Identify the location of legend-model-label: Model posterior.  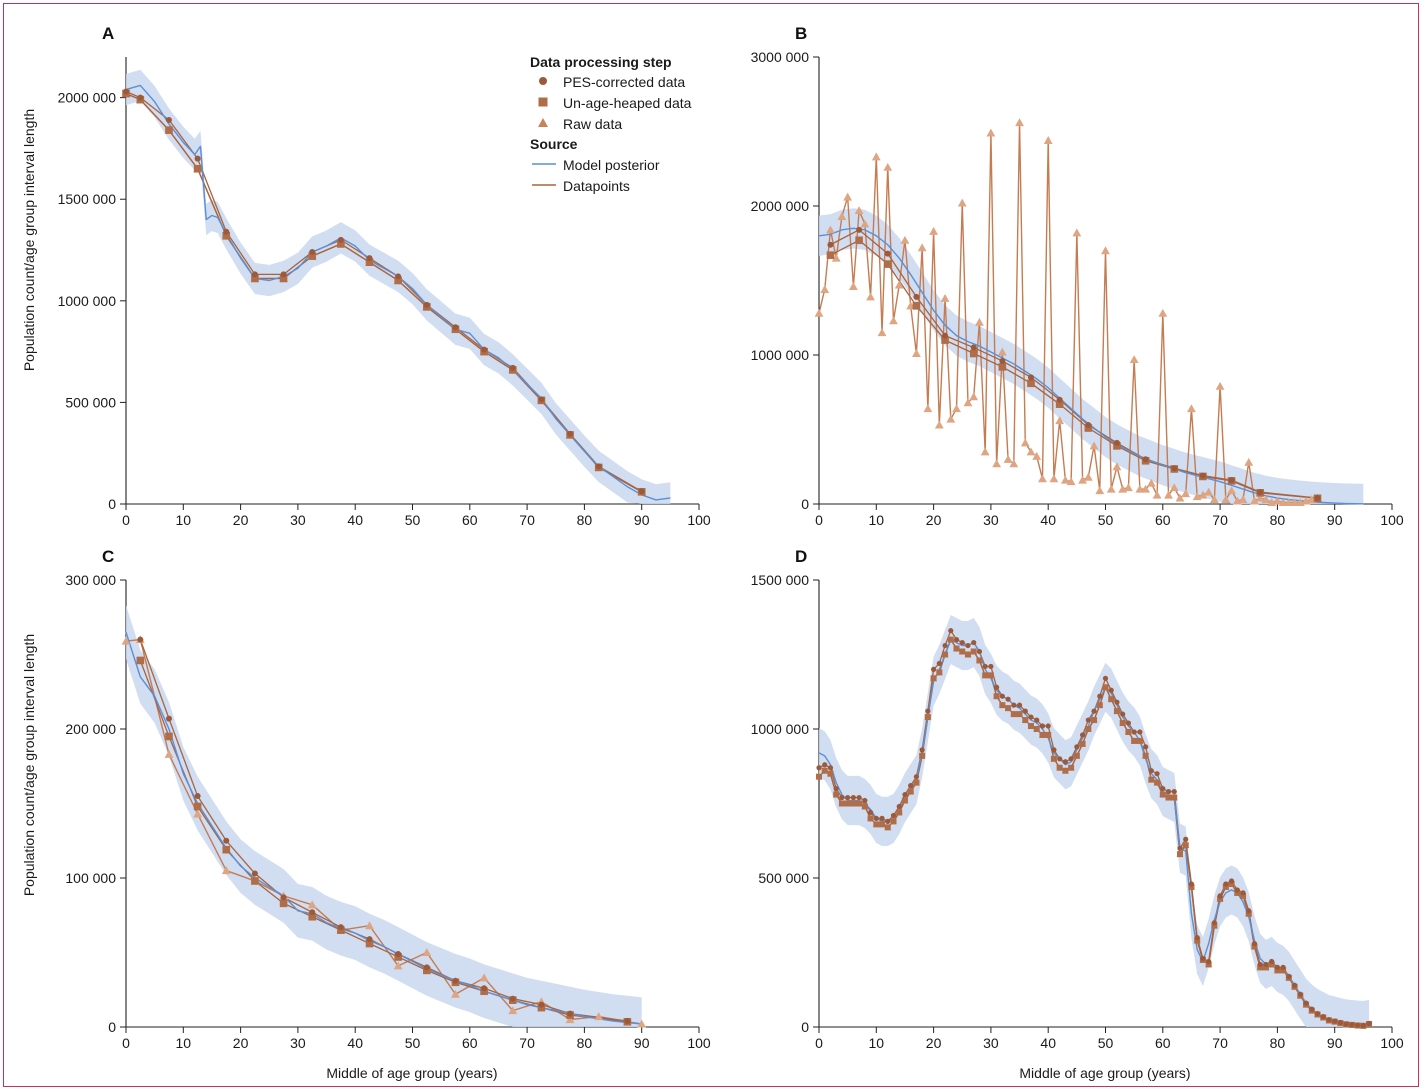
(611, 165).